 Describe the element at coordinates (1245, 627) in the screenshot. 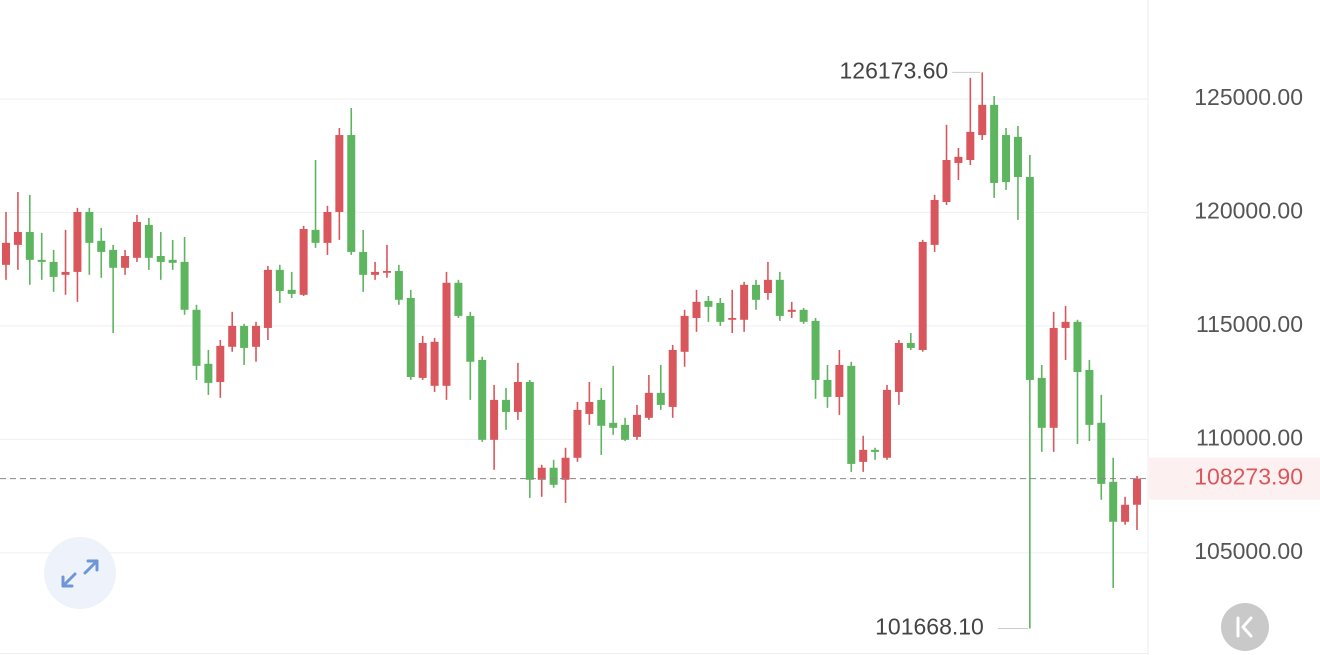

I see `scroll-to-latest-button` at that location.